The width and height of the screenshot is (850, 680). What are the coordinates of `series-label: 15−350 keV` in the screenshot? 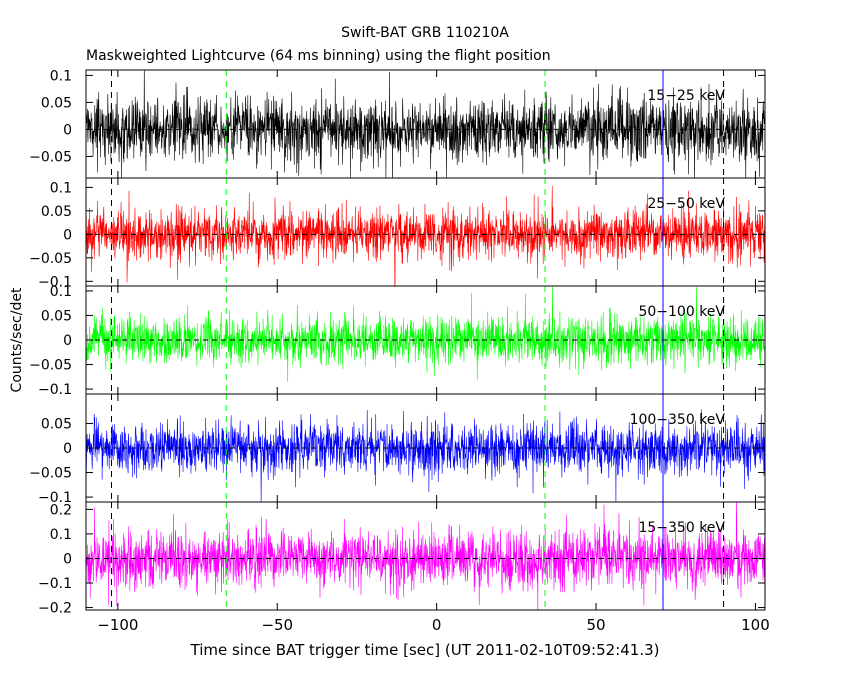 It's located at (681, 528).